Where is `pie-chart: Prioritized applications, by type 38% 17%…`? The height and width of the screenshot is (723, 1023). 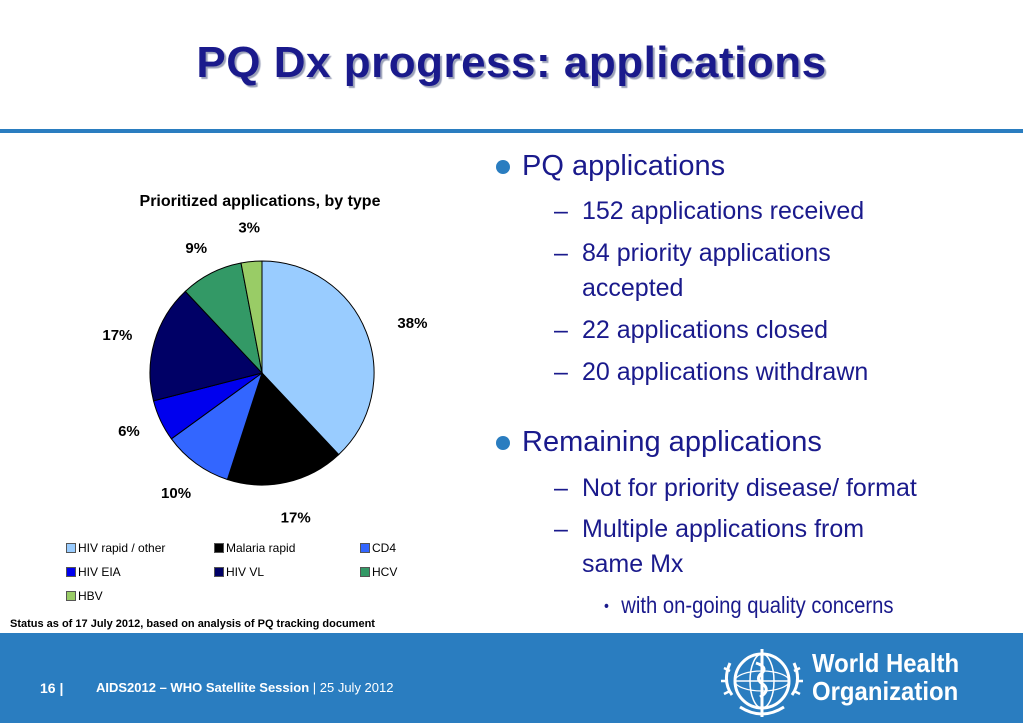
pie-chart: Prioritized applications, by type 38% 17%… is located at coordinates (264, 360).